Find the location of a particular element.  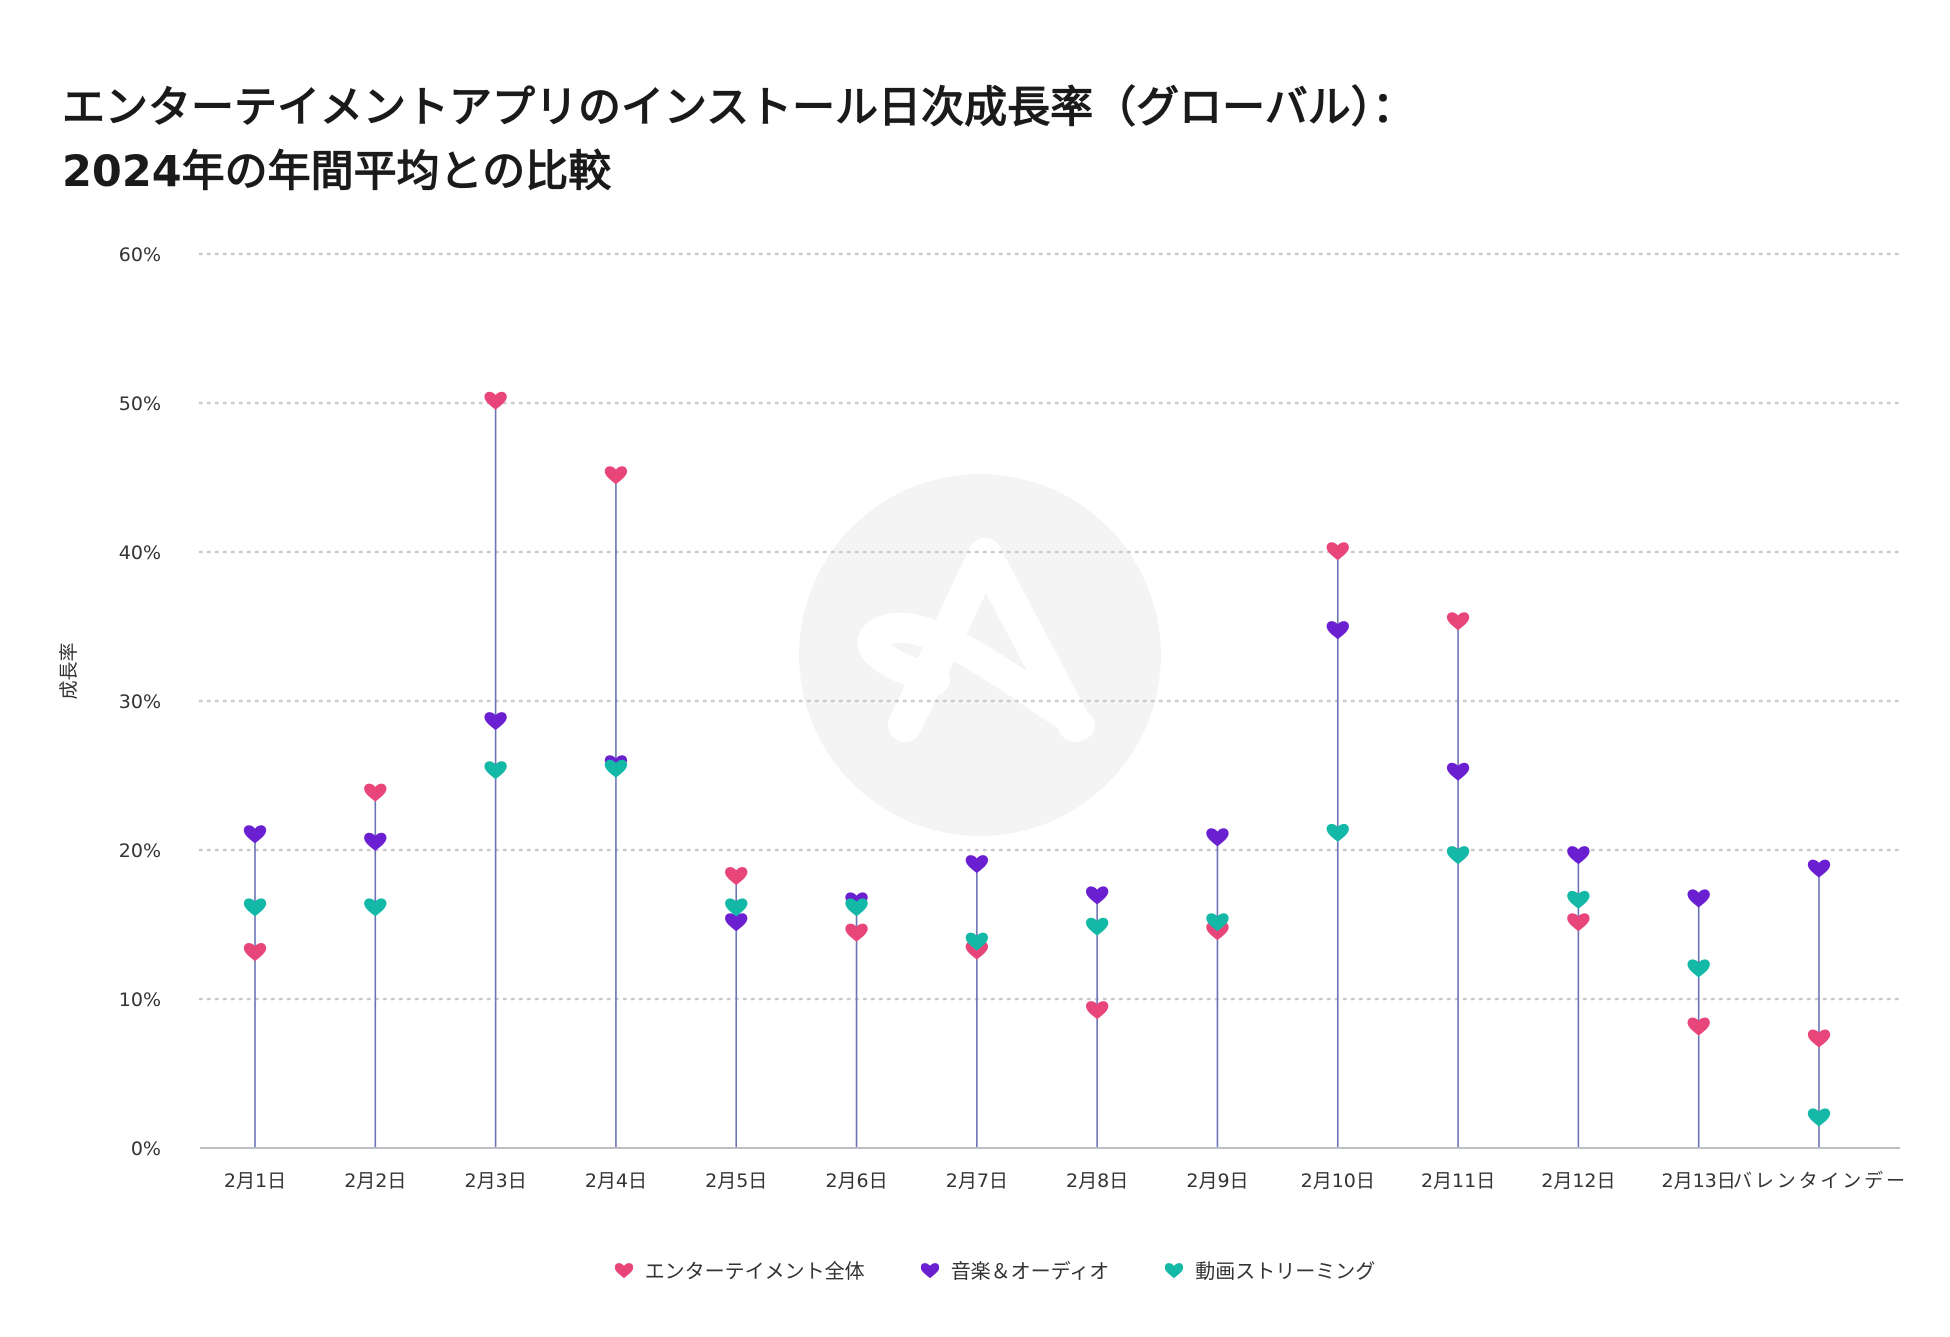

legend-label: 動画ストリーミング is located at coordinates (1285, 1270).